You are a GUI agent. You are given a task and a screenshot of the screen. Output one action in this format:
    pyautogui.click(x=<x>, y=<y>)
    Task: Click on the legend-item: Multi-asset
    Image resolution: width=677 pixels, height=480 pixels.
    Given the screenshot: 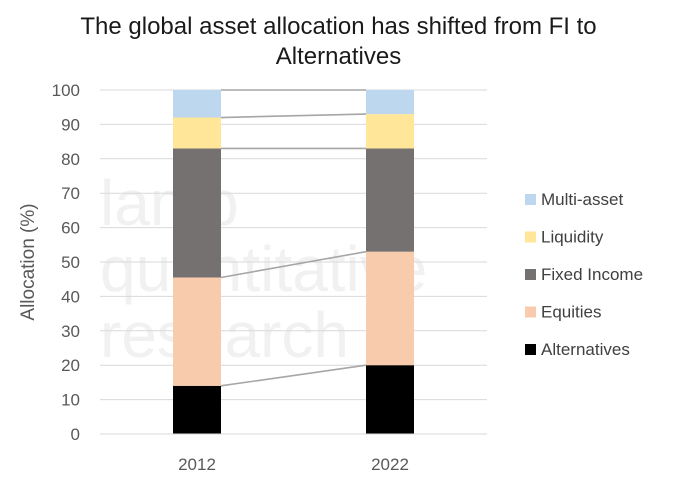 What is the action you would take?
    pyautogui.click(x=574, y=199)
    